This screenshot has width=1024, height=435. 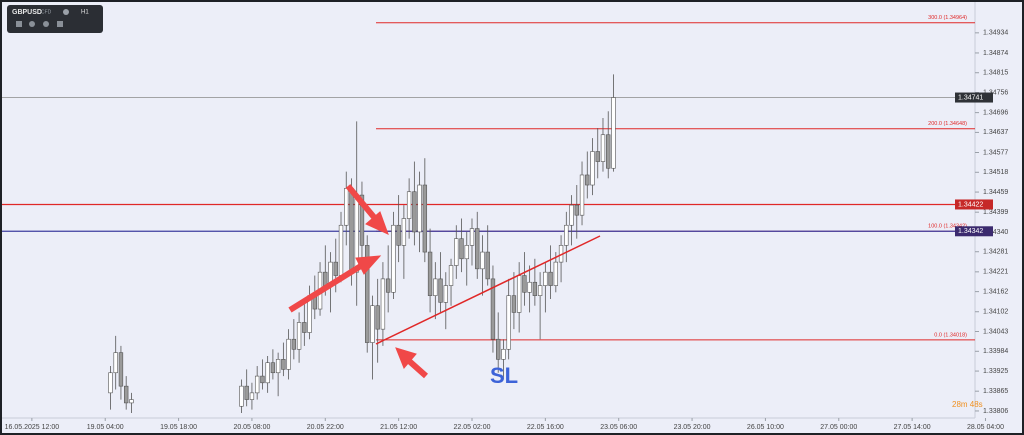 What do you see at coordinates (251, 427) in the screenshot?
I see `x-tick-label: 20.05 08:00` at bounding box center [251, 427].